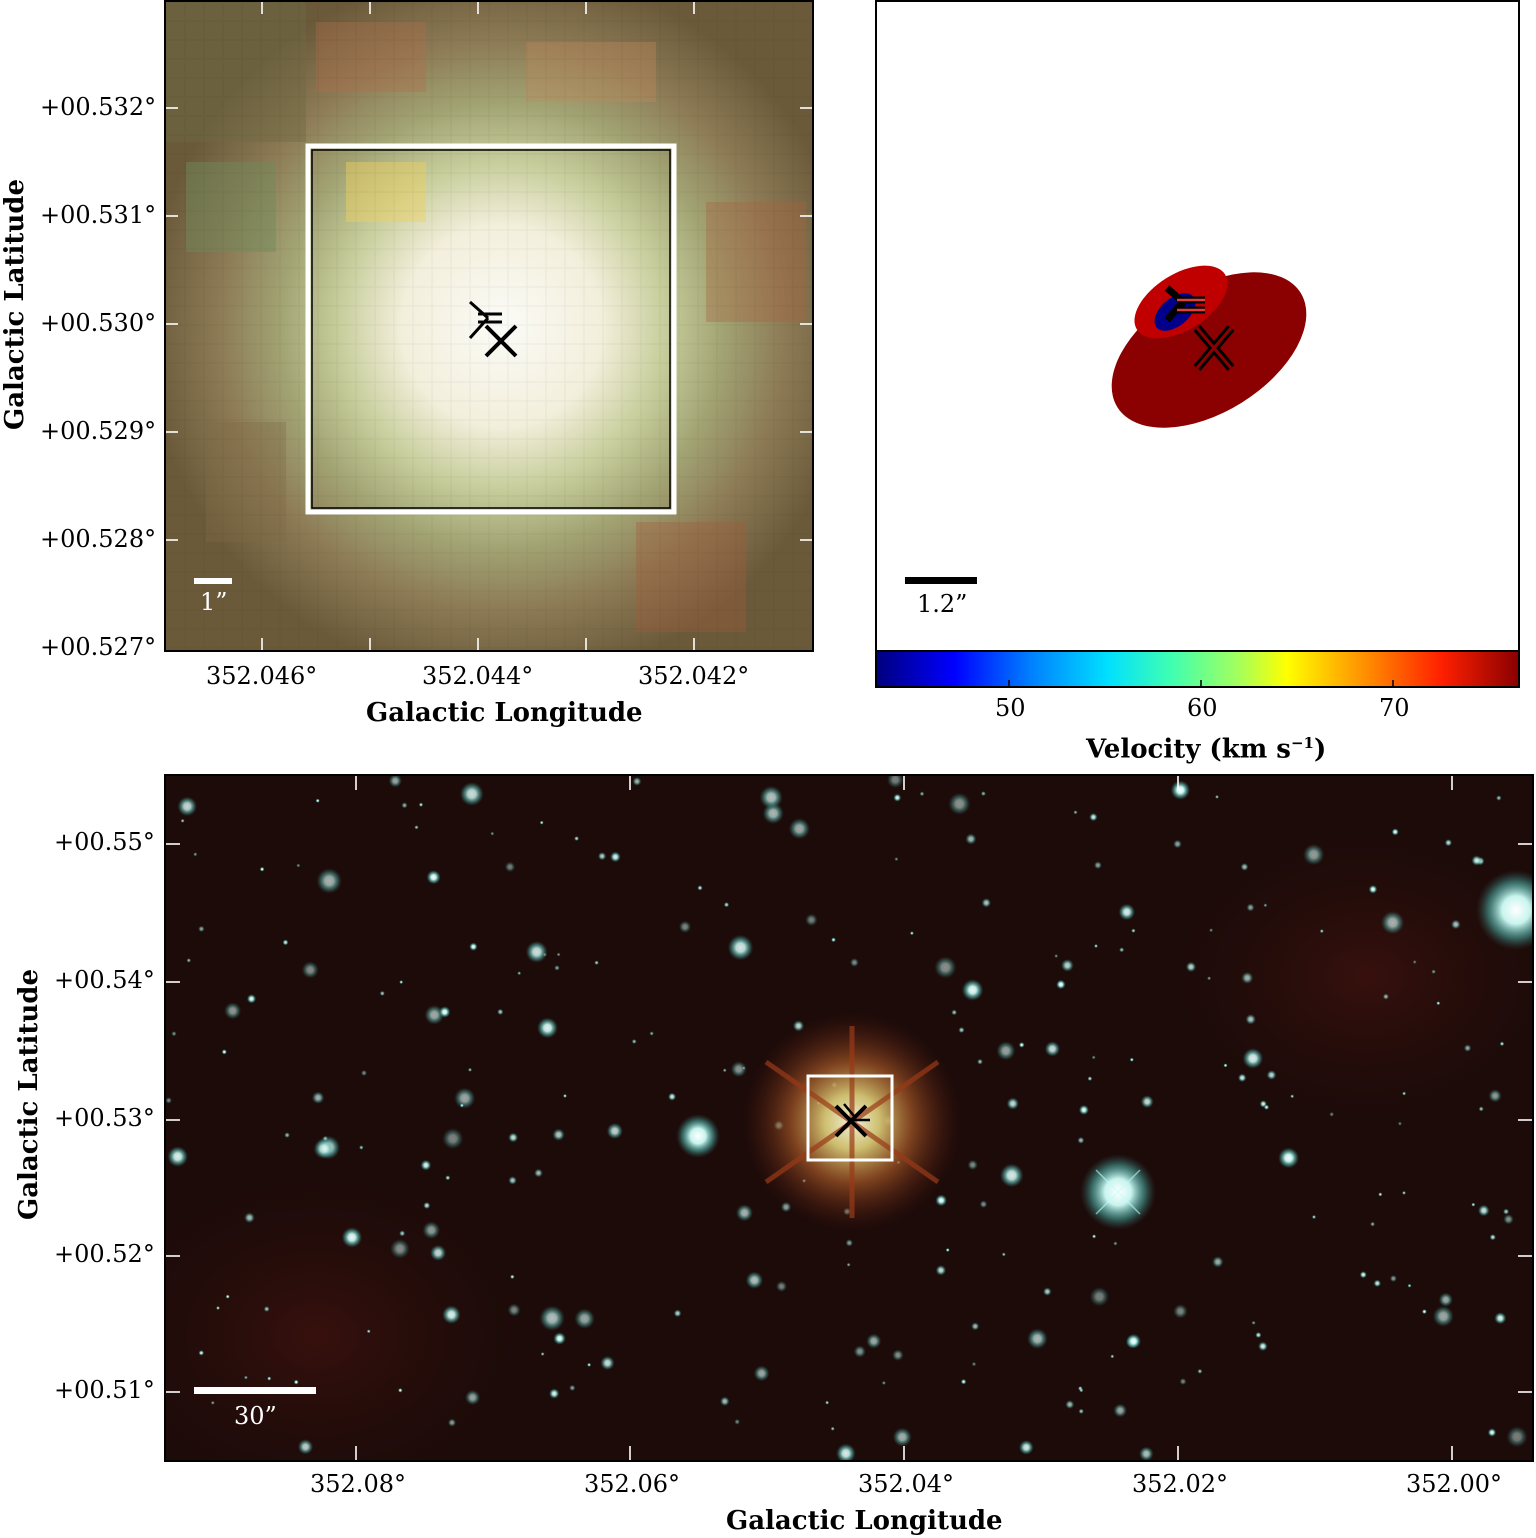 This screenshot has height=1538, width=1536. What do you see at coordinates (864, 1521) in the screenshot?
I see `x-axis-title: Galactic Longitude` at bounding box center [864, 1521].